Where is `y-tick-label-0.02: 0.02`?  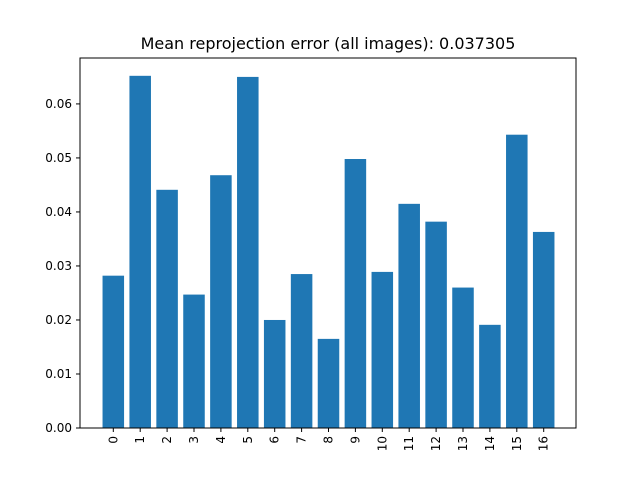
y-tick-label-0.02: 0.02 is located at coordinates (58, 320).